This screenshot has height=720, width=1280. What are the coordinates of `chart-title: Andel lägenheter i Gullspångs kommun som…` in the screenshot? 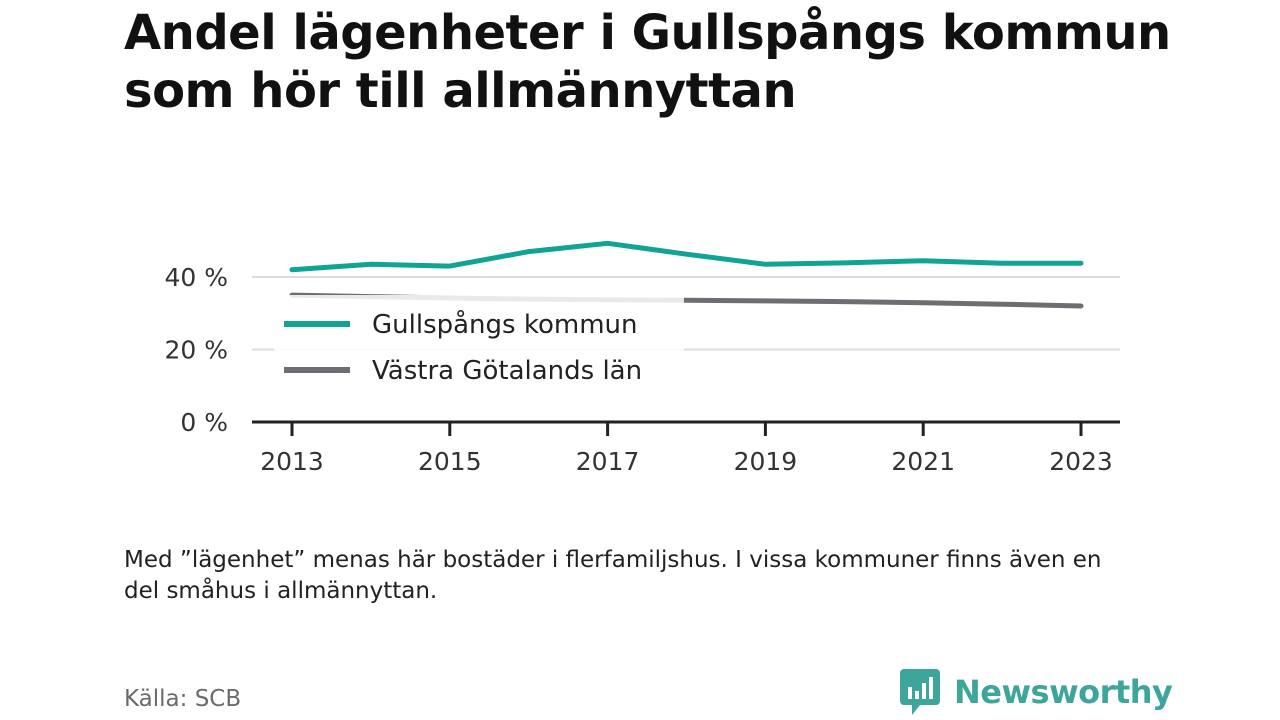 It's located at (647, 62).